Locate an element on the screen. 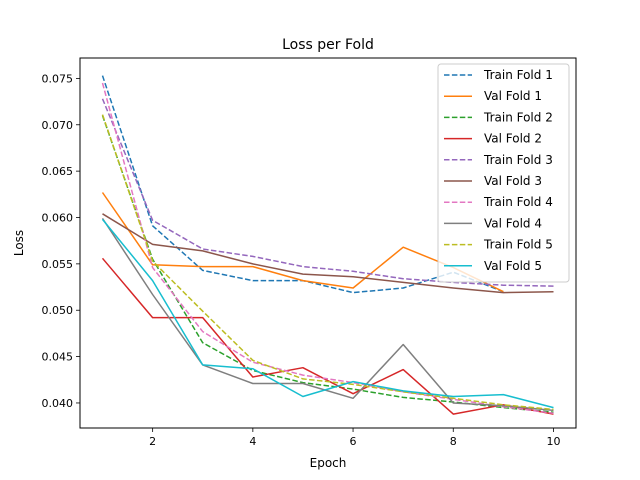  legend-label-val-fold-4: Val Fold 4 is located at coordinates (513, 223).